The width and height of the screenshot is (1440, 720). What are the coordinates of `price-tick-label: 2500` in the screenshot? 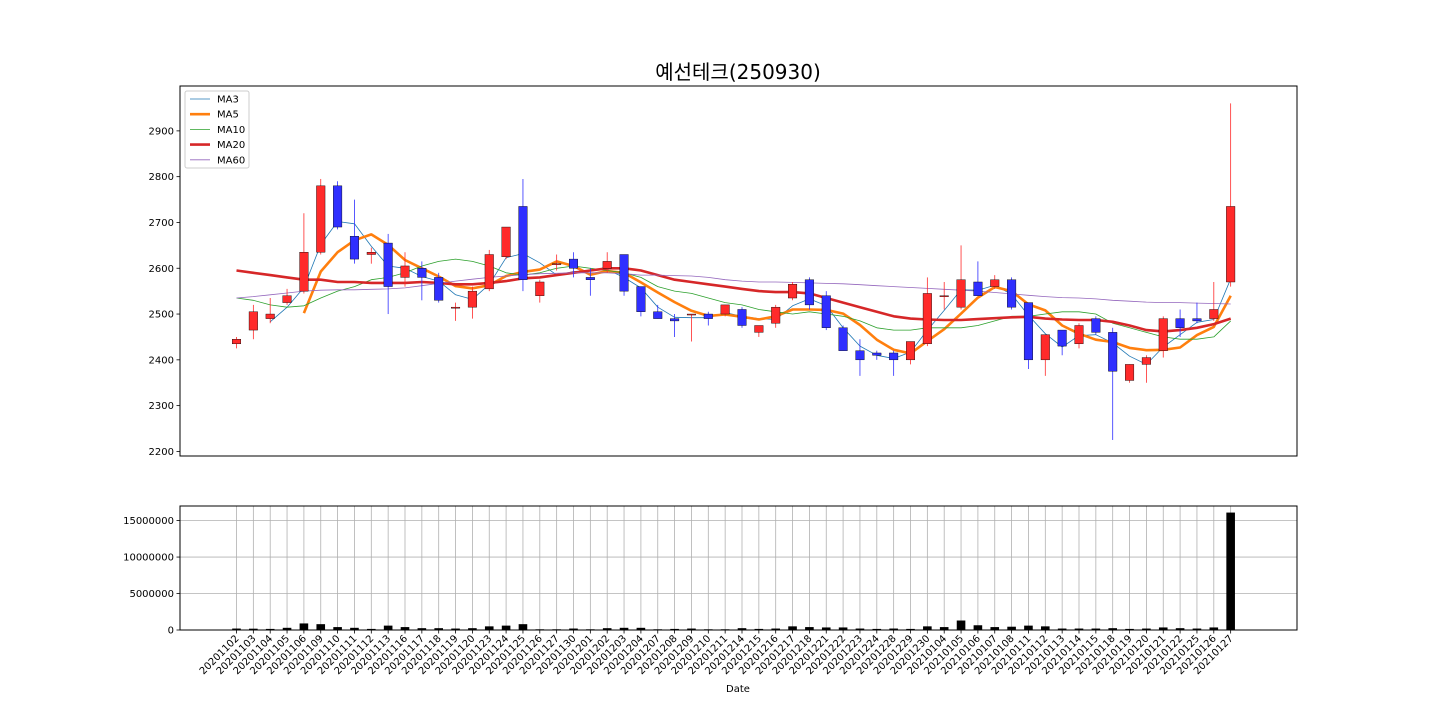 It's located at (161, 315).